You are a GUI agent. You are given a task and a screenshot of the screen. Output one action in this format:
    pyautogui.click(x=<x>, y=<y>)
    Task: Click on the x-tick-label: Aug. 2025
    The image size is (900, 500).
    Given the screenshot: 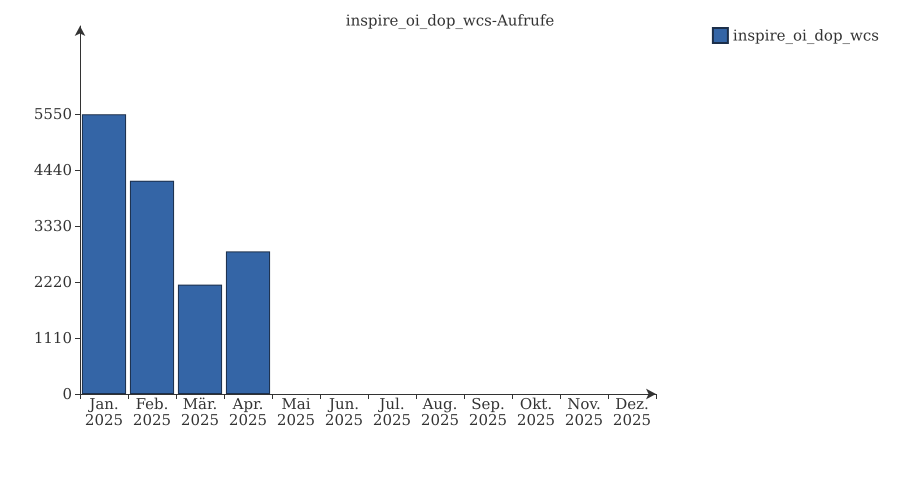 What is the action you would take?
    pyautogui.click(x=440, y=412)
    